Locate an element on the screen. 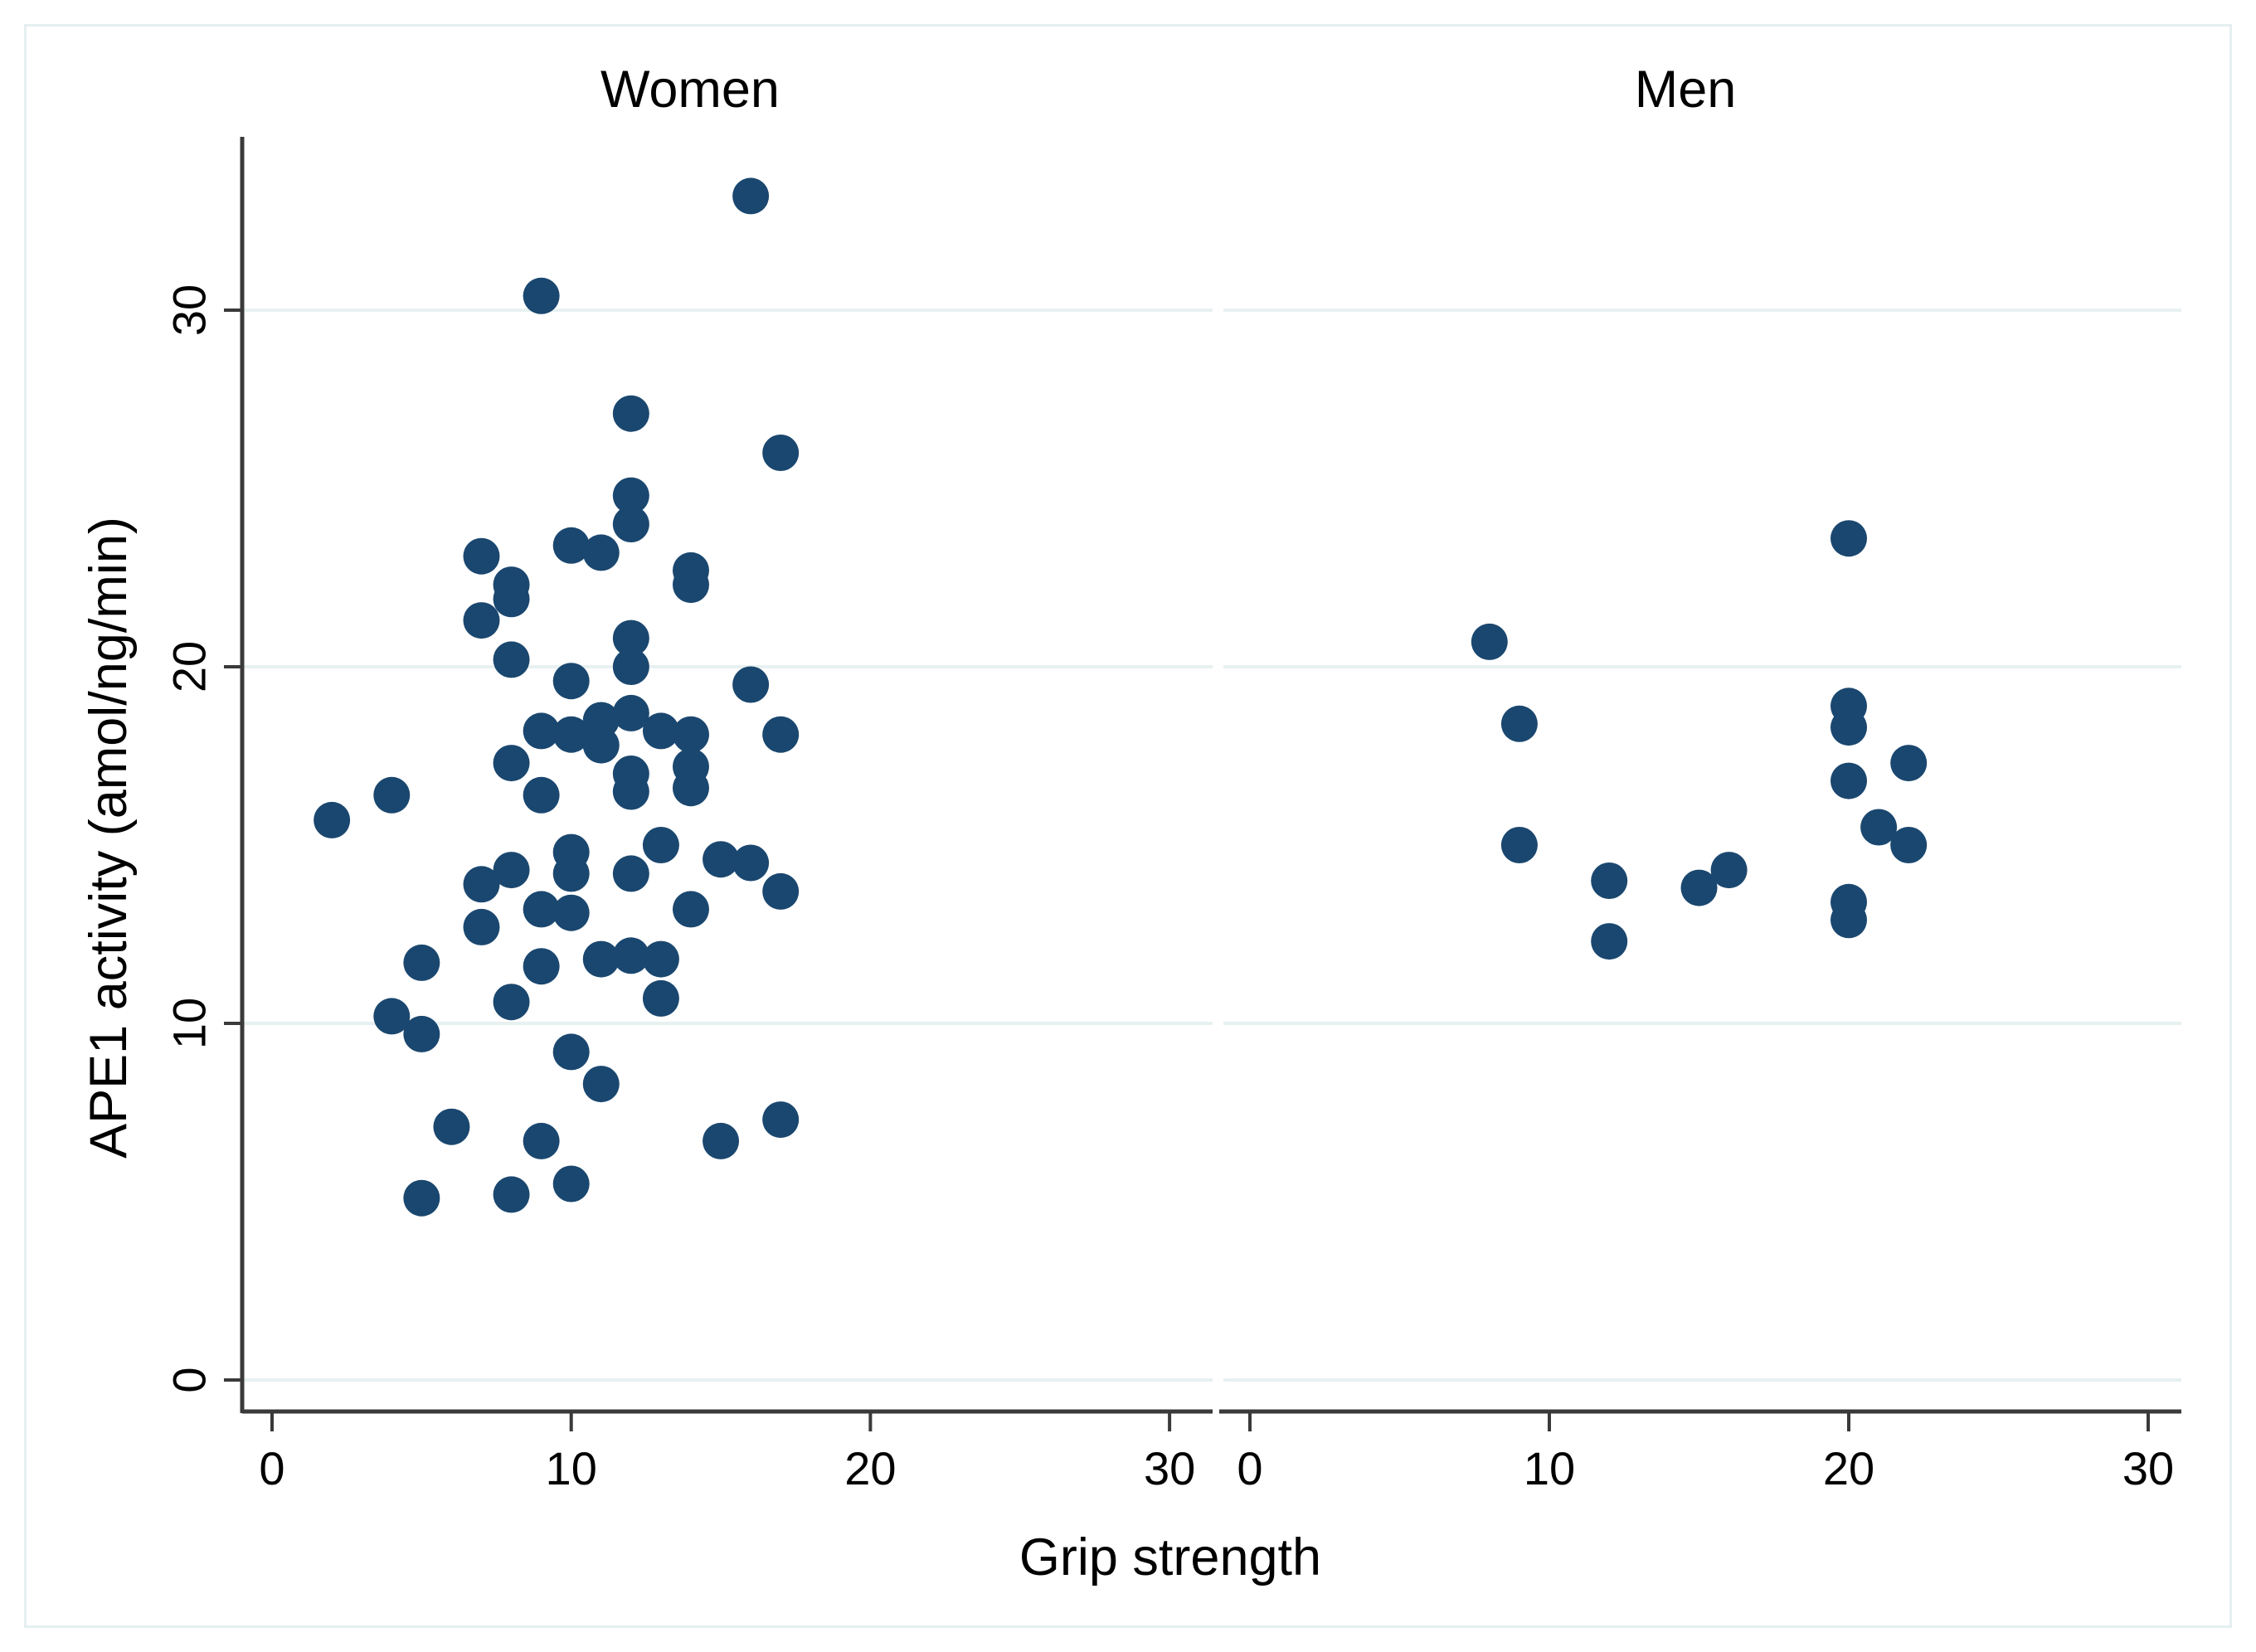  panel-title-women: Women is located at coordinates (690, 90).